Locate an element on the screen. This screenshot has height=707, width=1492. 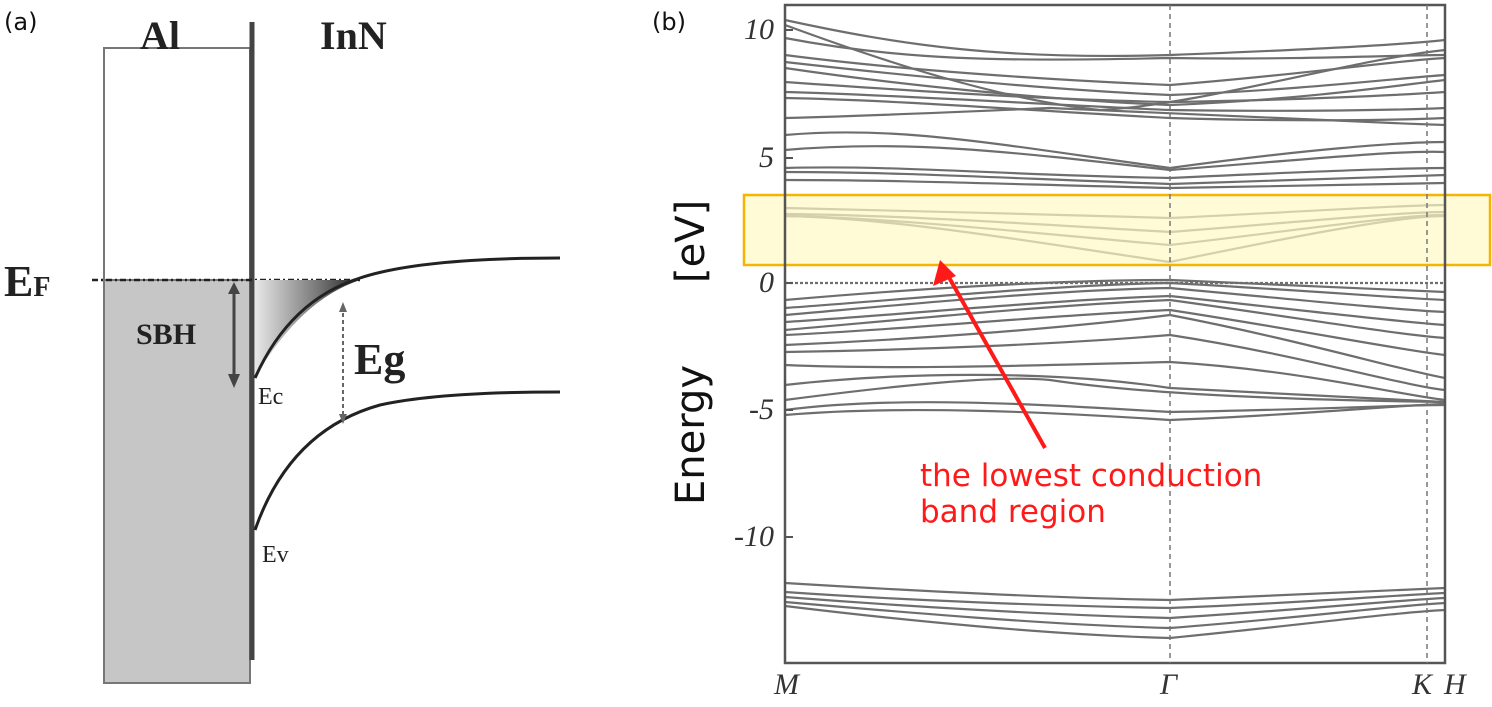
kpoint-gamma: Γ is located at coordinates (1169, 684).